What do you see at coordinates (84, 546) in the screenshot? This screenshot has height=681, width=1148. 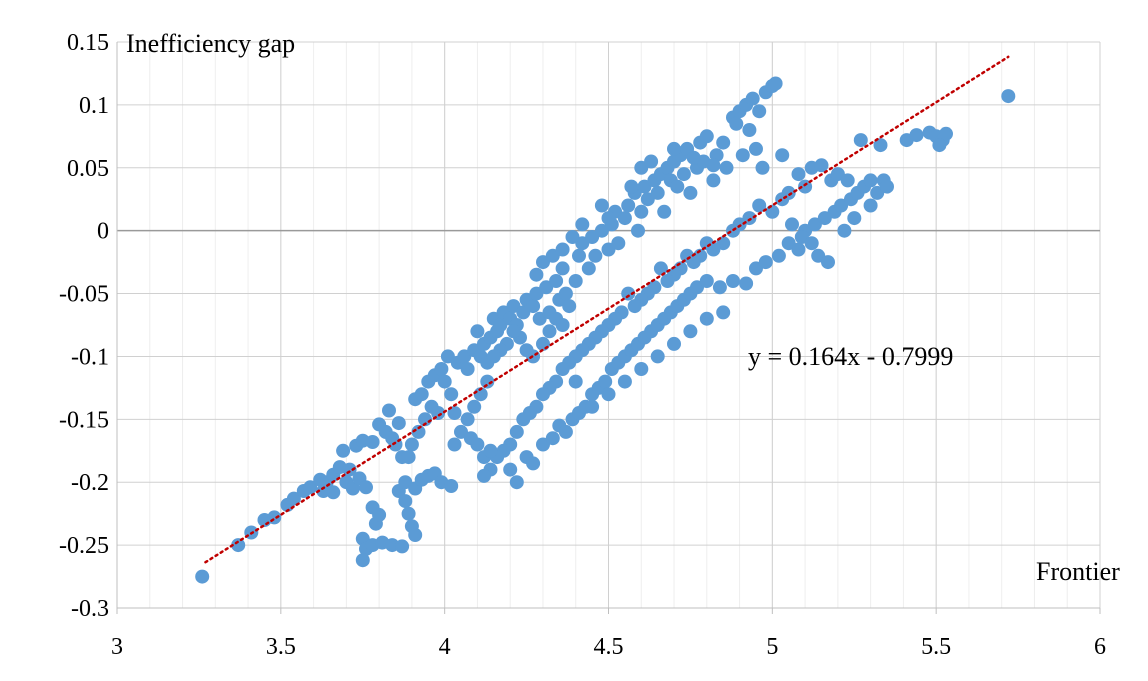 I see `y-tick-label: -0.25` at bounding box center [84, 546].